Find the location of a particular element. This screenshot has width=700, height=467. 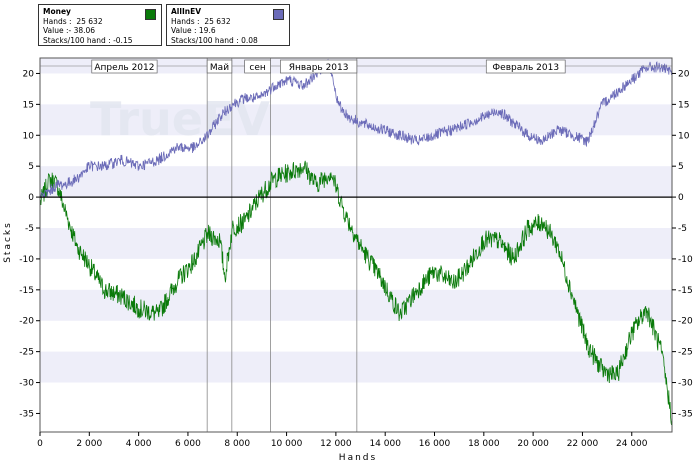

x-tick-label: 2 000 is located at coordinates (89, 444).